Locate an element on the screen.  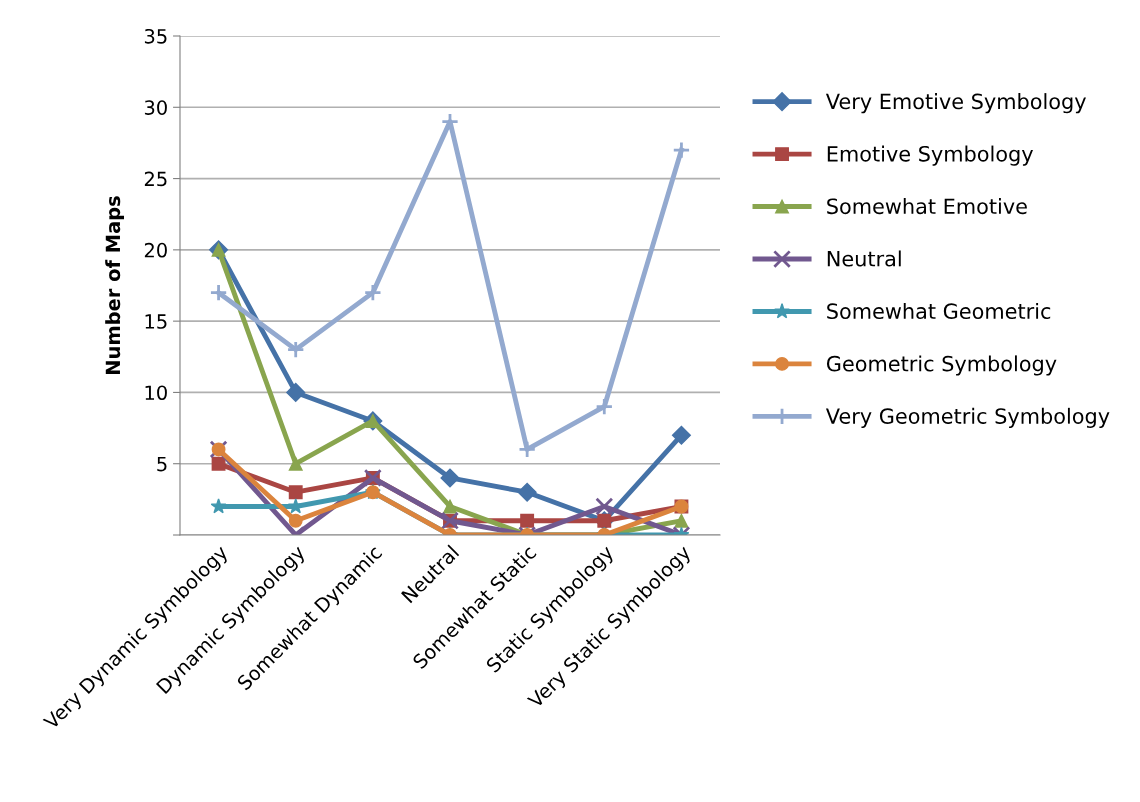
y-tick-label: 15 is located at coordinates (156, 321).